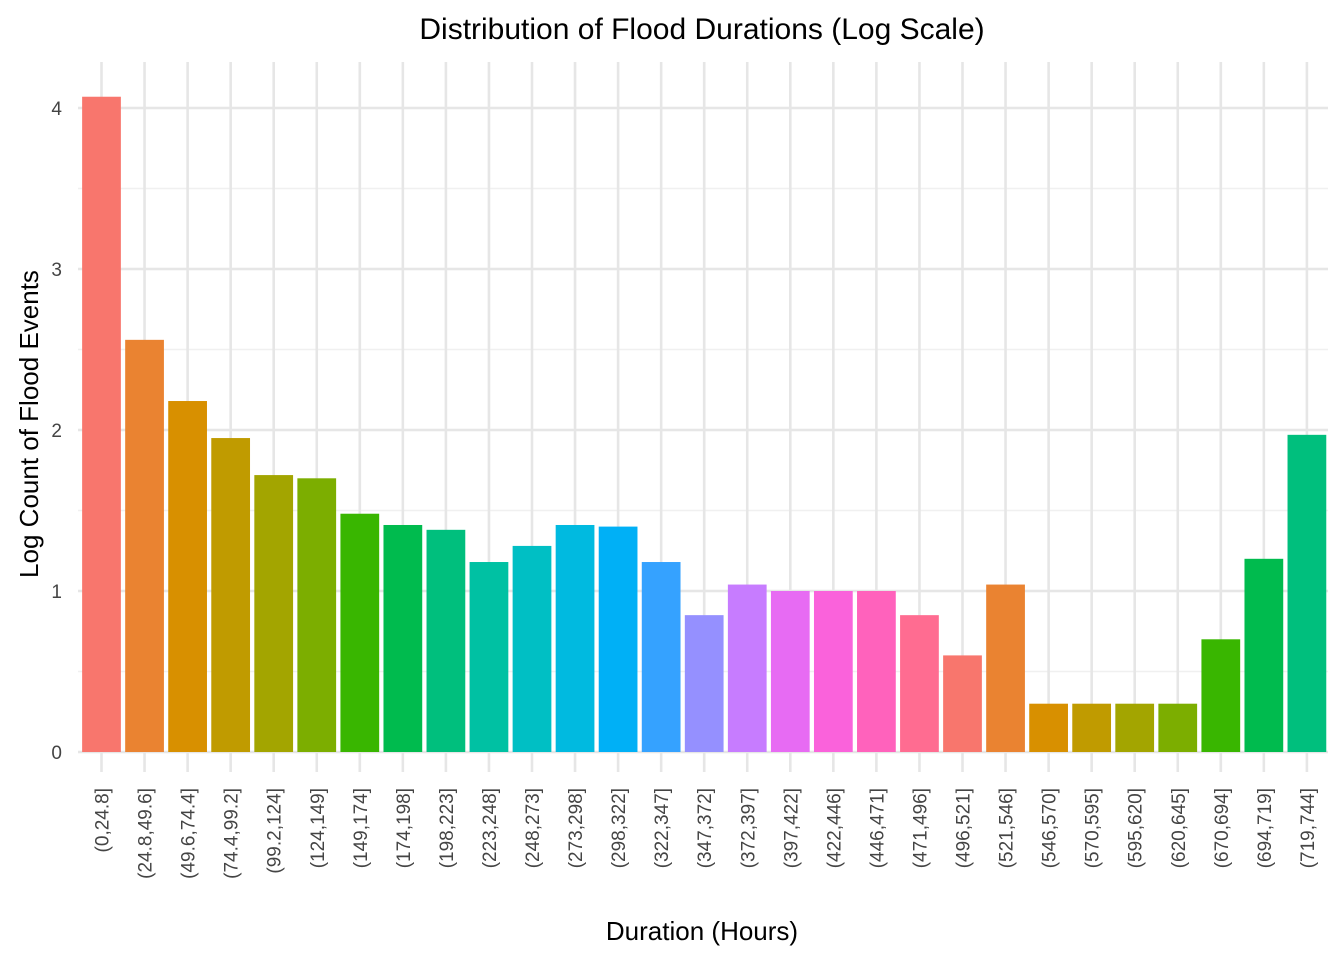 This screenshot has width=1344, height=960. I want to click on x-tick-label: (496,521], so click(964, 828).